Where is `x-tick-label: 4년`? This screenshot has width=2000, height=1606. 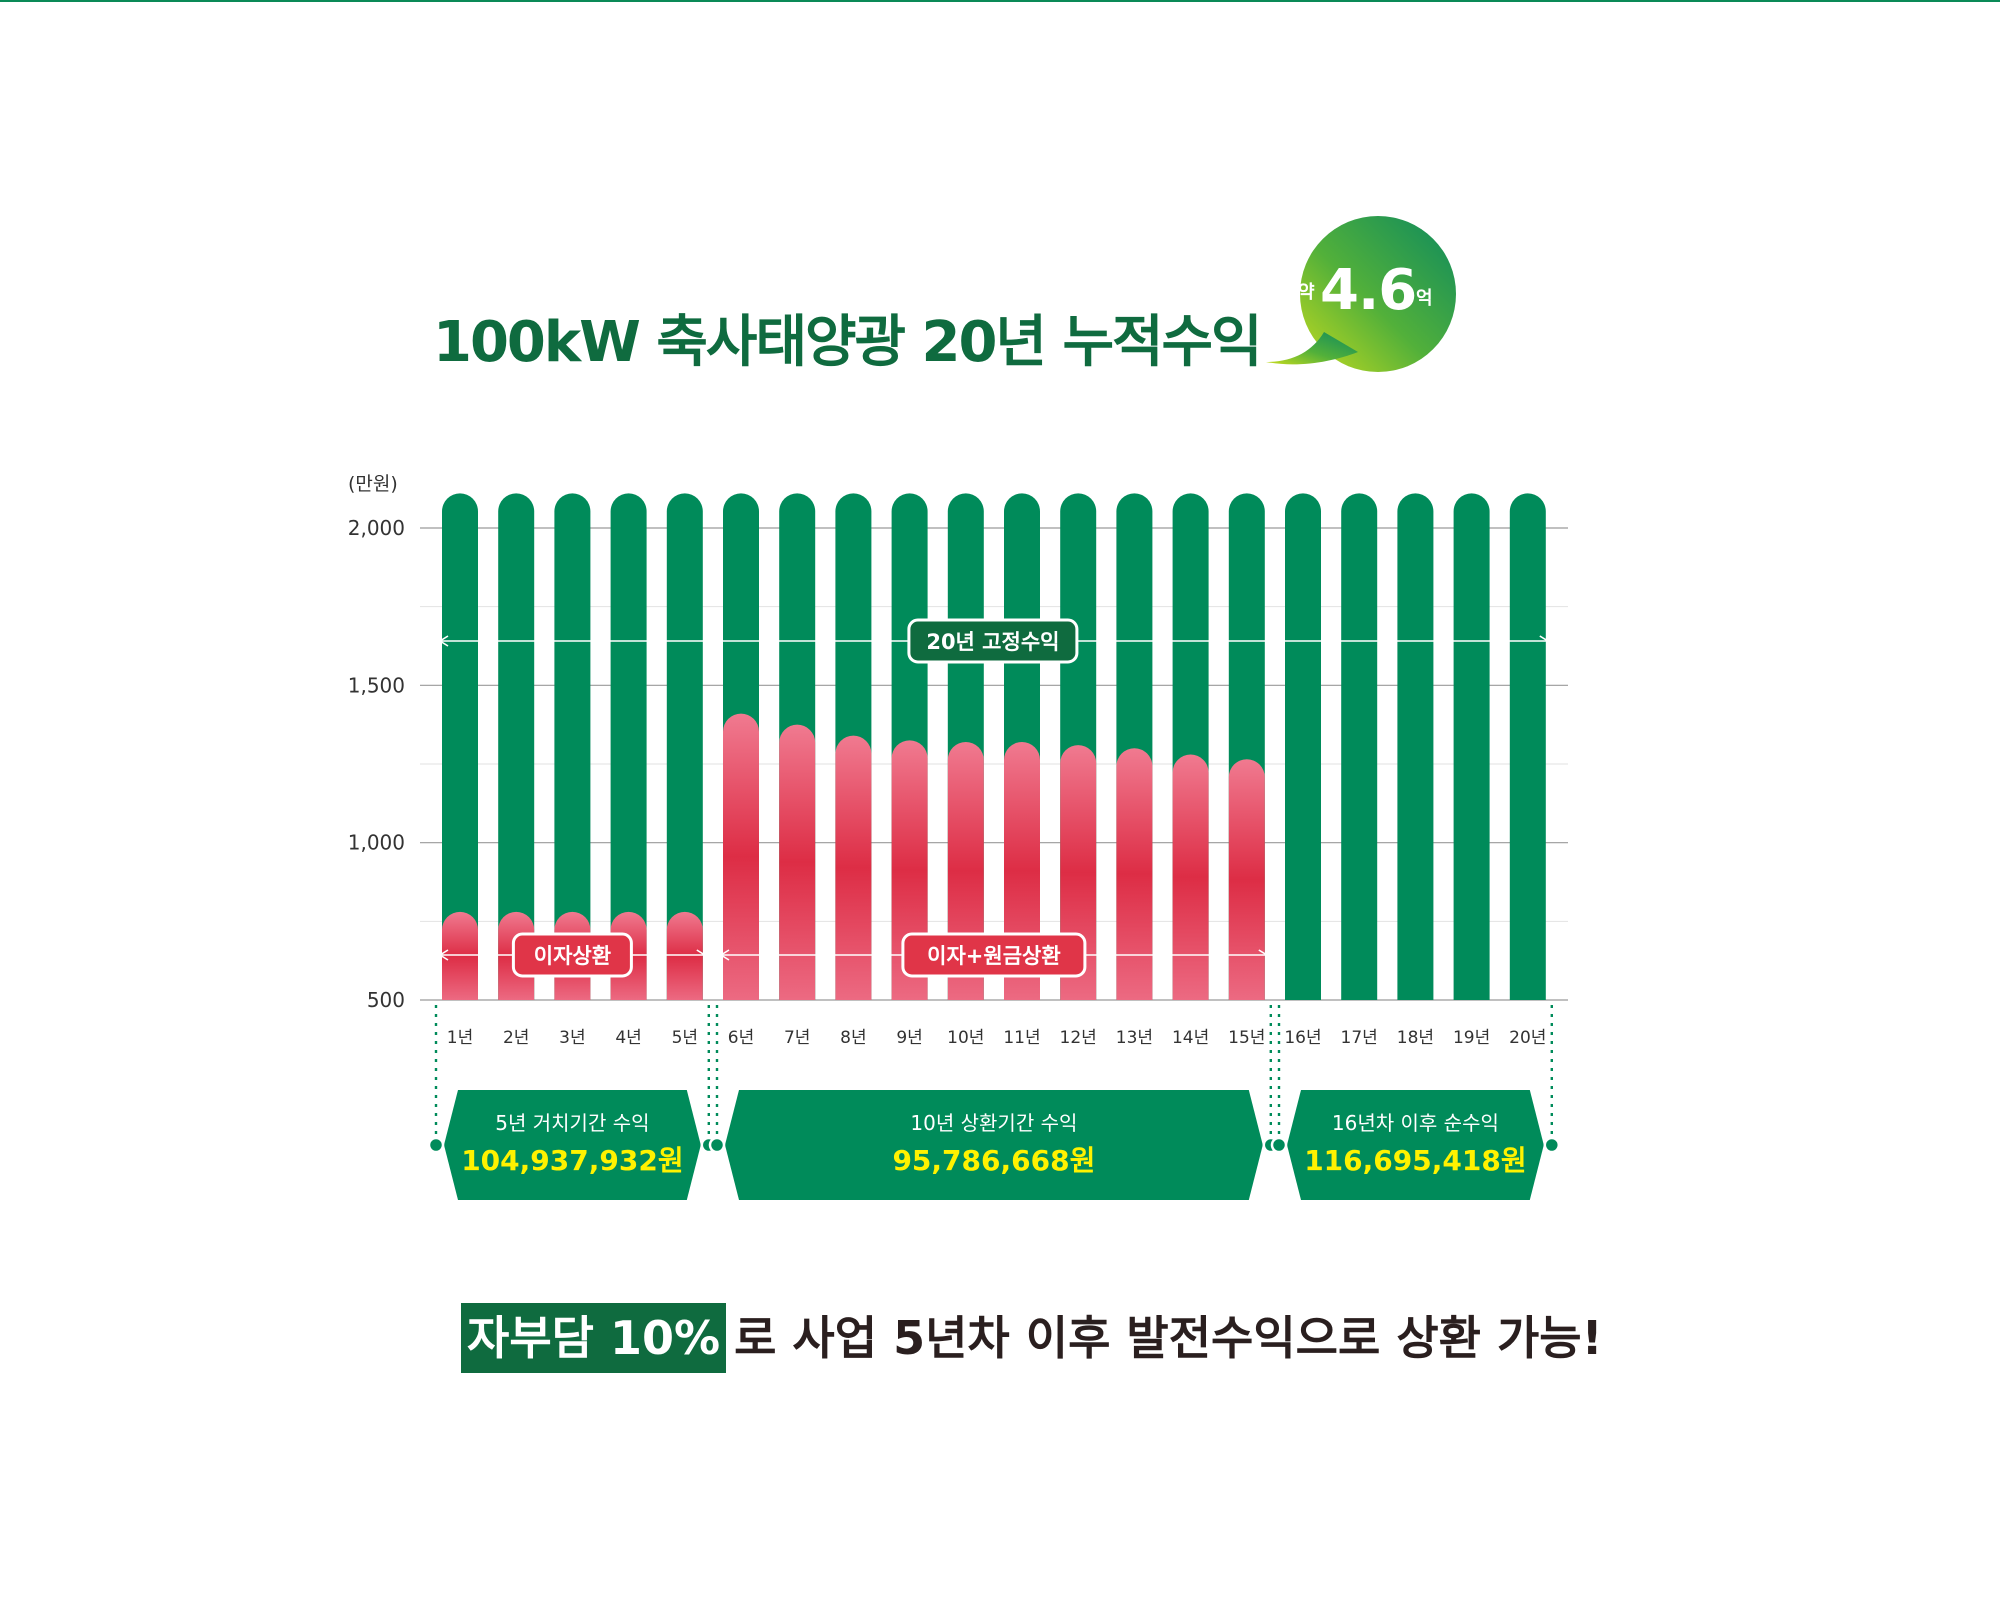
x-tick-label: 4년 is located at coordinates (628, 1038).